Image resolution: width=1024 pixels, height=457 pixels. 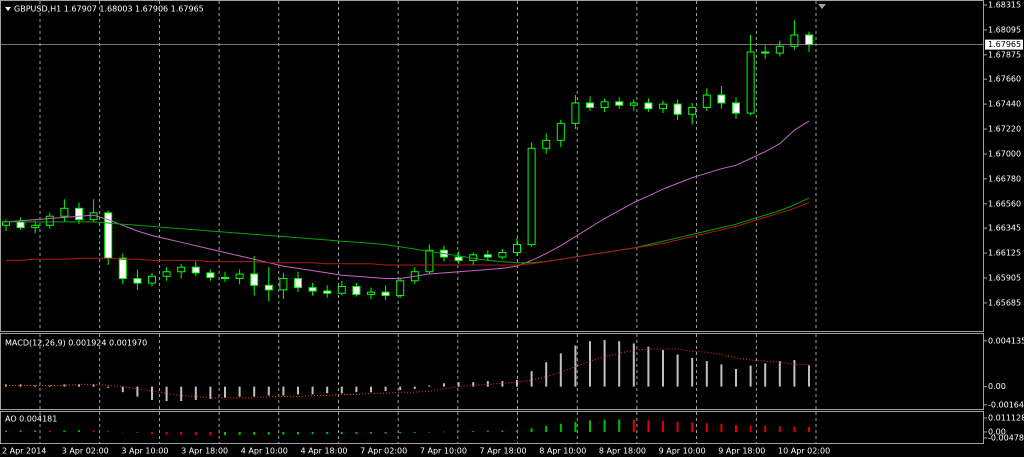 I want to click on x-tick-label: 10 Apr 02:00, so click(x=804, y=451).